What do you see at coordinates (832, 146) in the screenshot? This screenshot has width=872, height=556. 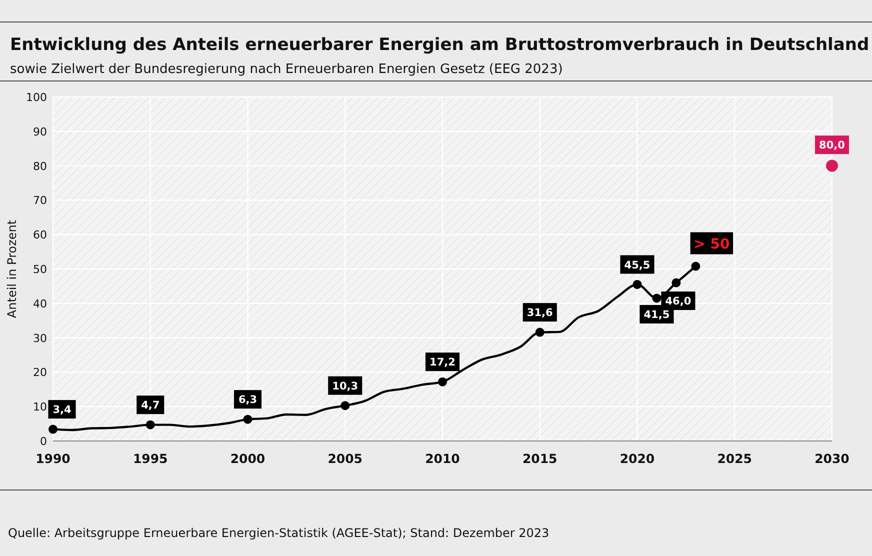 I see `data-label: 80,0` at bounding box center [832, 146].